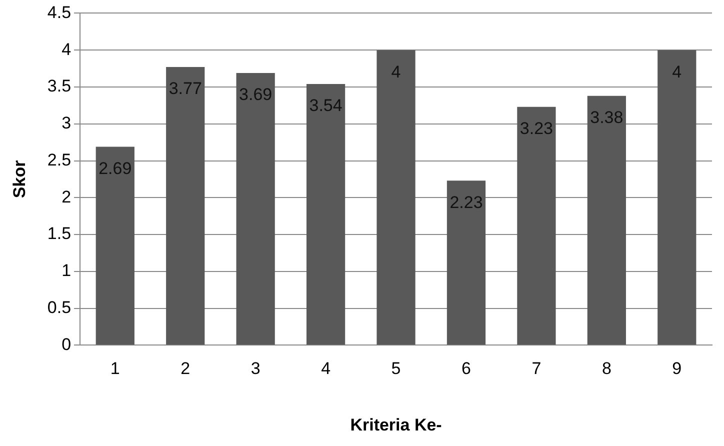 This screenshot has height=446, width=724. I want to click on x-tick-label: 4, so click(326, 368).